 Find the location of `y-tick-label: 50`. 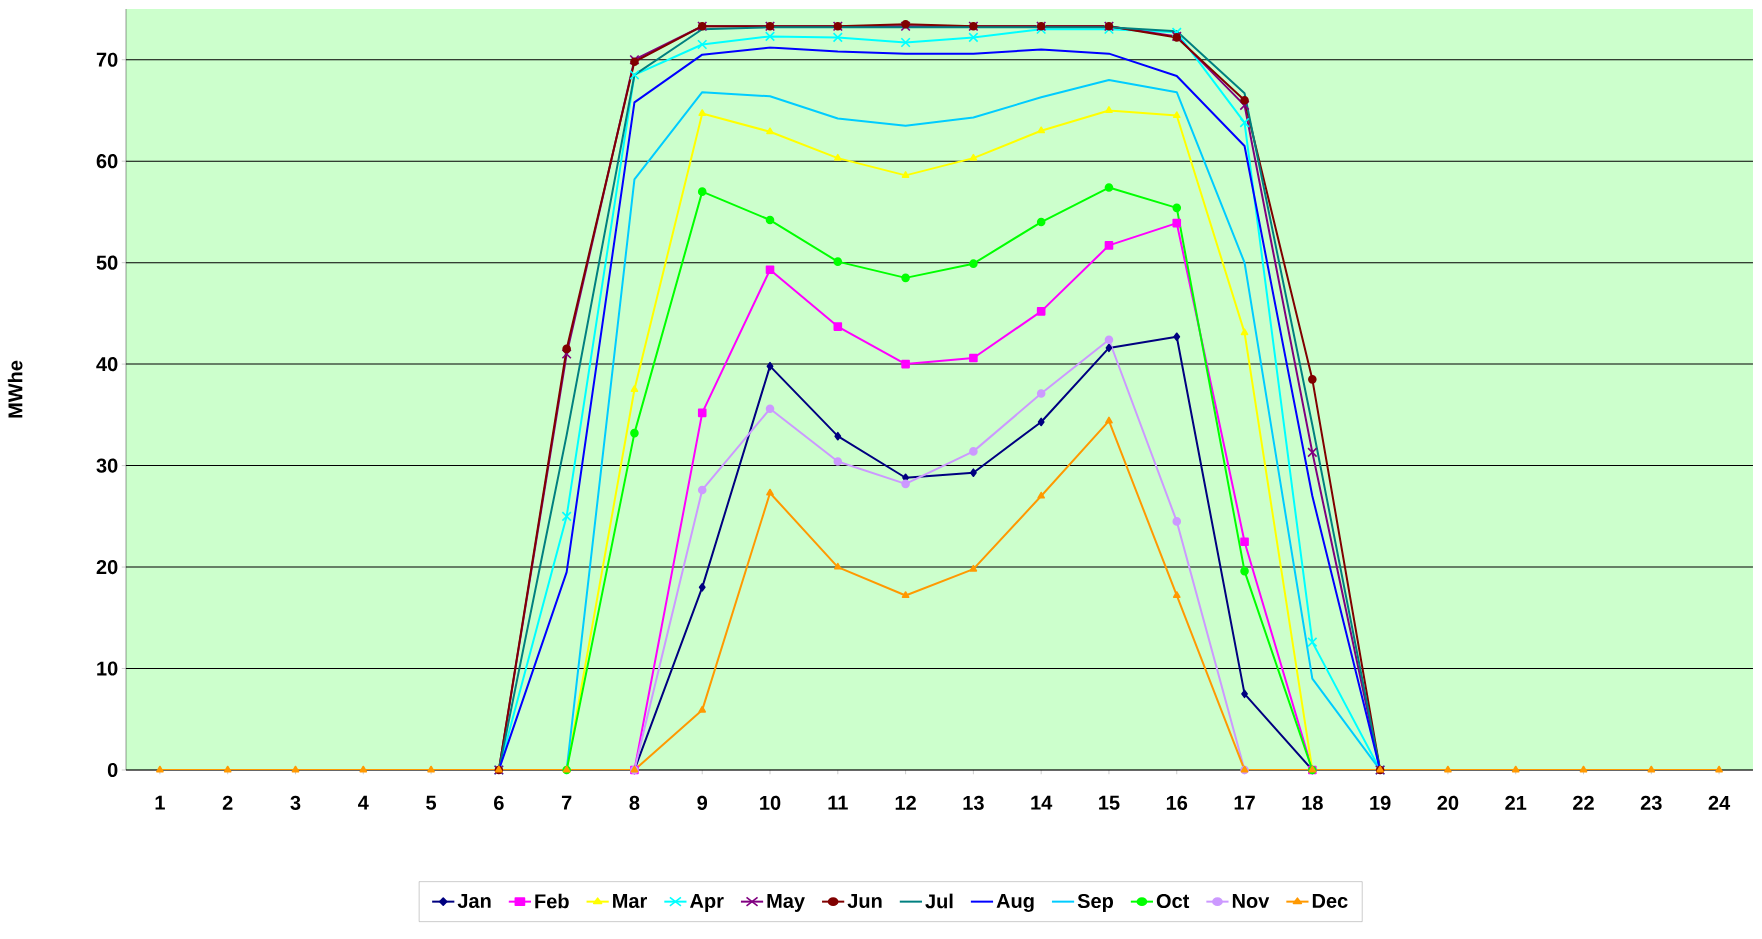

y-tick-label: 50 is located at coordinates (107, 262).